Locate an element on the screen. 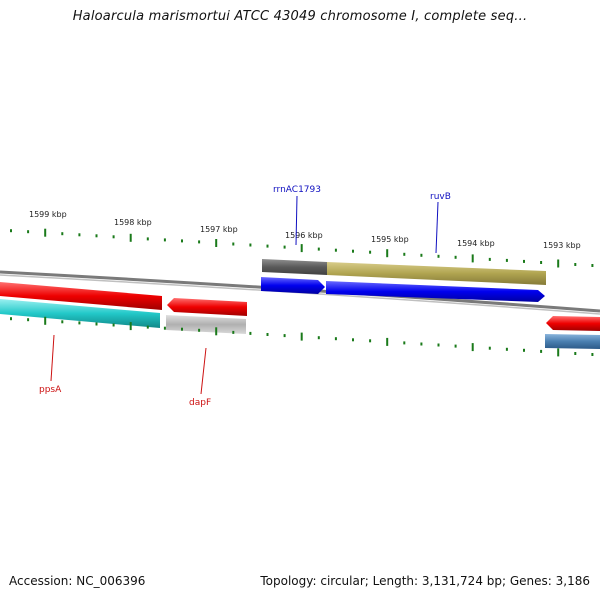 This screenshot has width=600, height=600. leader-ppsA is located at coordinates (52, 358).